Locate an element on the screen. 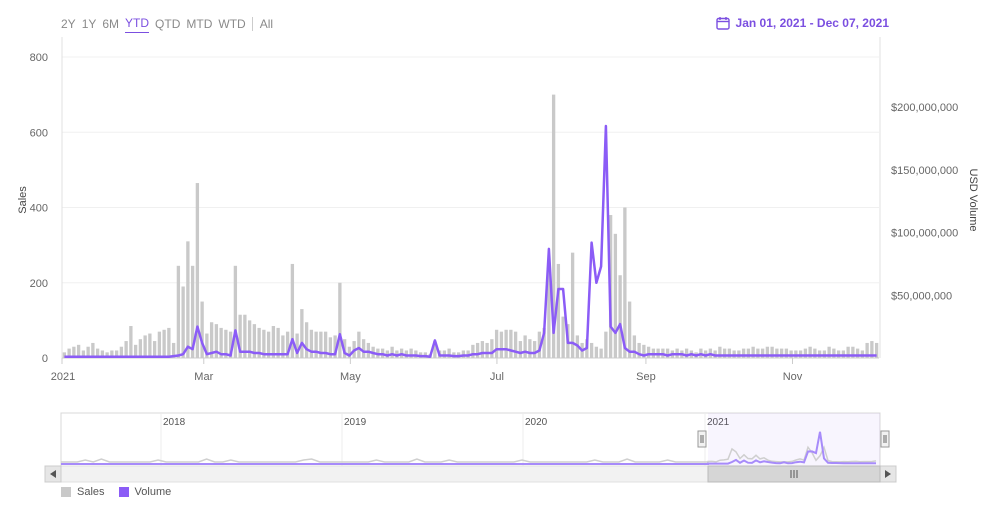 Image resolution: width=1004 pixels, height=529 pixels. legend-item-volume: Volume is located at coordinates (145, 492).